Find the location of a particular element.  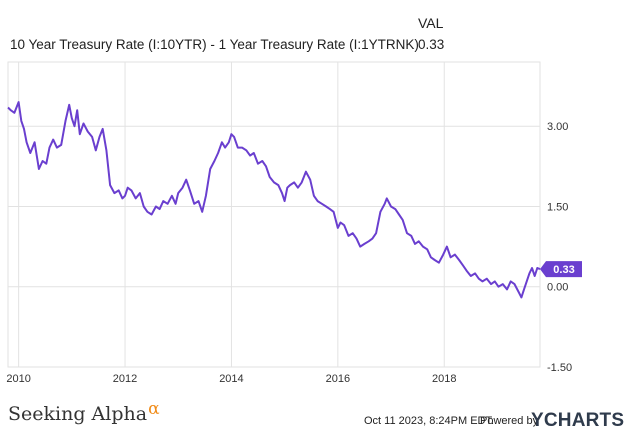

y-tick-label: 1.50 is located at coordinates (557, 207).